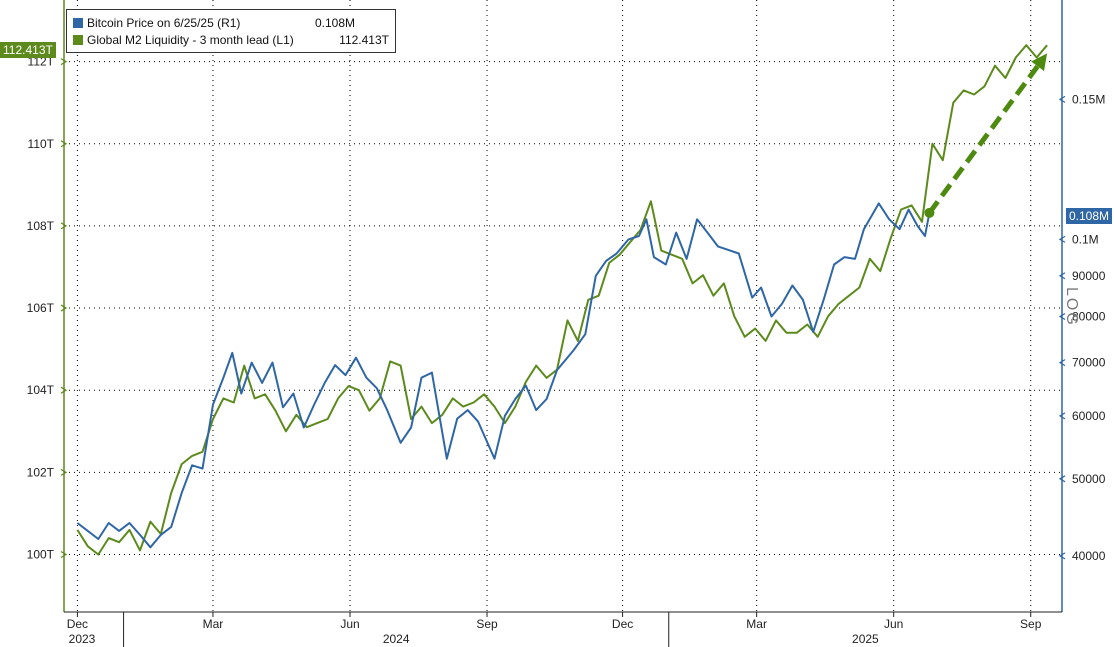  I want to click on right-tick-label: 50000, so click(1089, 479).